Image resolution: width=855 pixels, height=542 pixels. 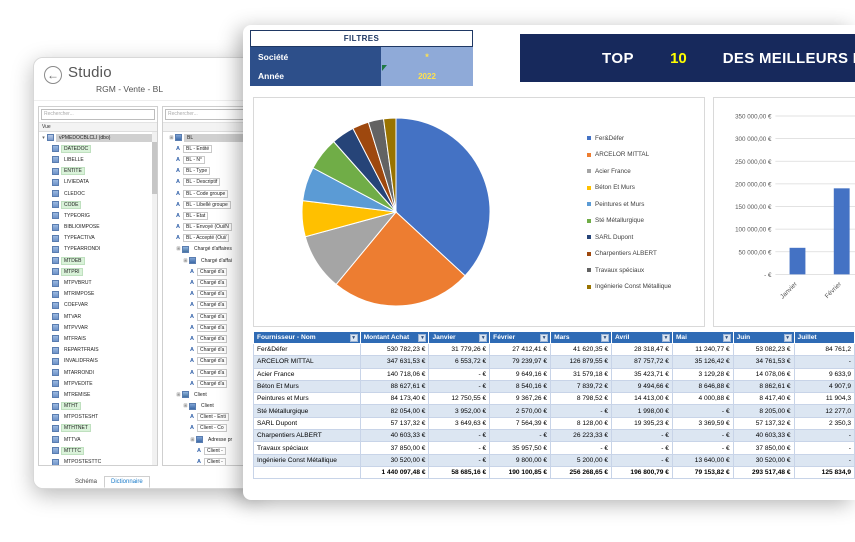 I want to click on tree-model-node: A BL - Etat, so click(x=210, y=215).